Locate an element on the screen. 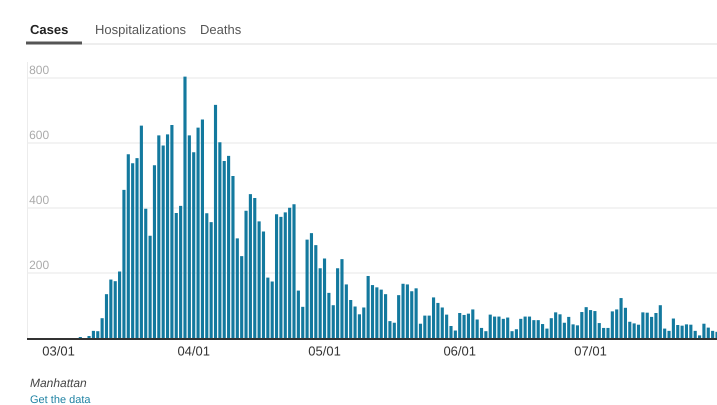 The height and width of the screenshot is (405, 717). x-tick-label: 03/01 is located at coordinates (58, 350).